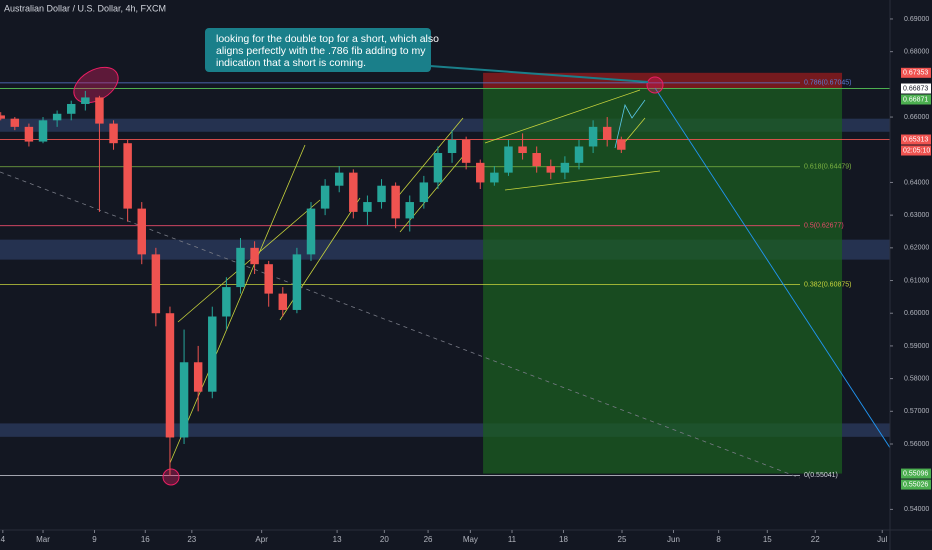 The image size is (932, 550). I want to click on x-tick-label: 25, so click(622, 539).